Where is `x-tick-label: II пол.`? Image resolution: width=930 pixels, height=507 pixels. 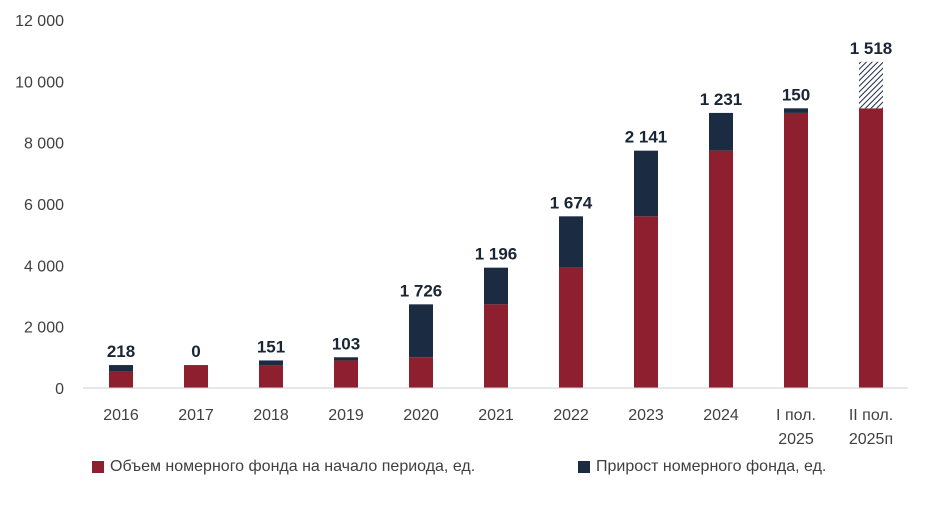
x-tick-label: II пол. is located at coordinates (871, 415).